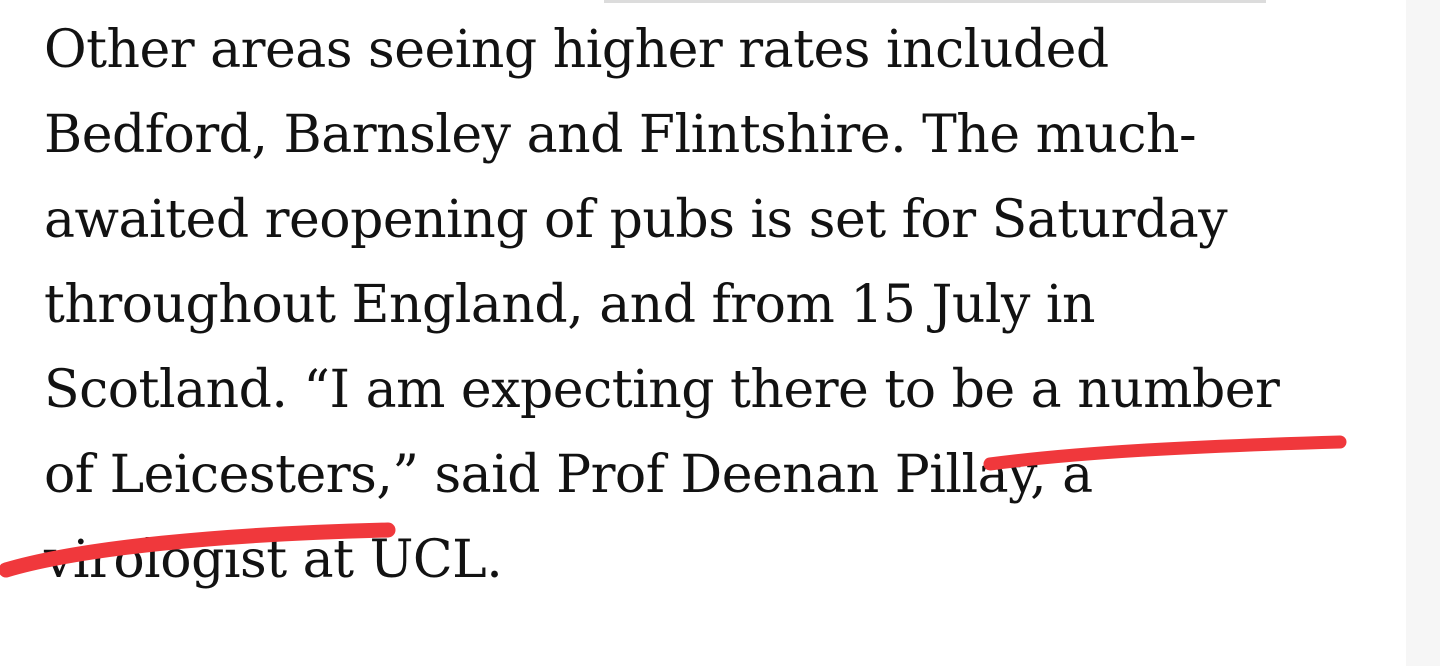 This screenshot has height=666, width=1440. Describe the element at coordinates (570, 305) in the screenshot. I see `paragraph-line-4: throughout England, and from 15 July in` at that location.